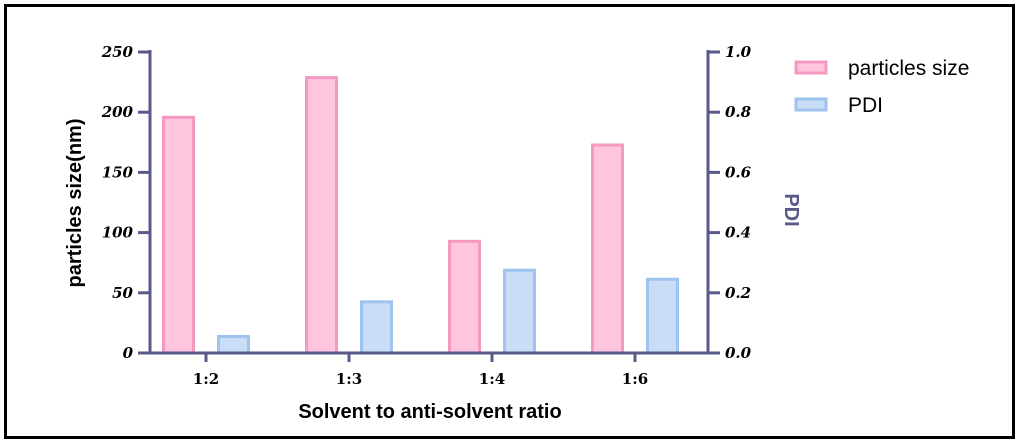 This screenshot has width=1021, height=443. Describe the element at coordinates (811, 104) in the screenshot. I see `legend-swatch-PDI` at that location.